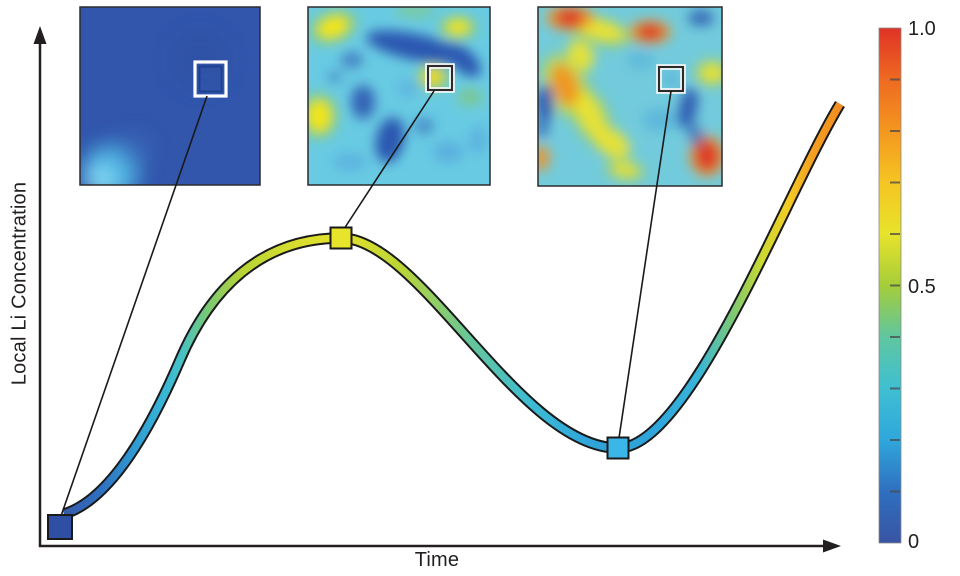 The width and height of the screenshot is (960, 576). I want to click on x-axis-label: Time, so click(437, 560).